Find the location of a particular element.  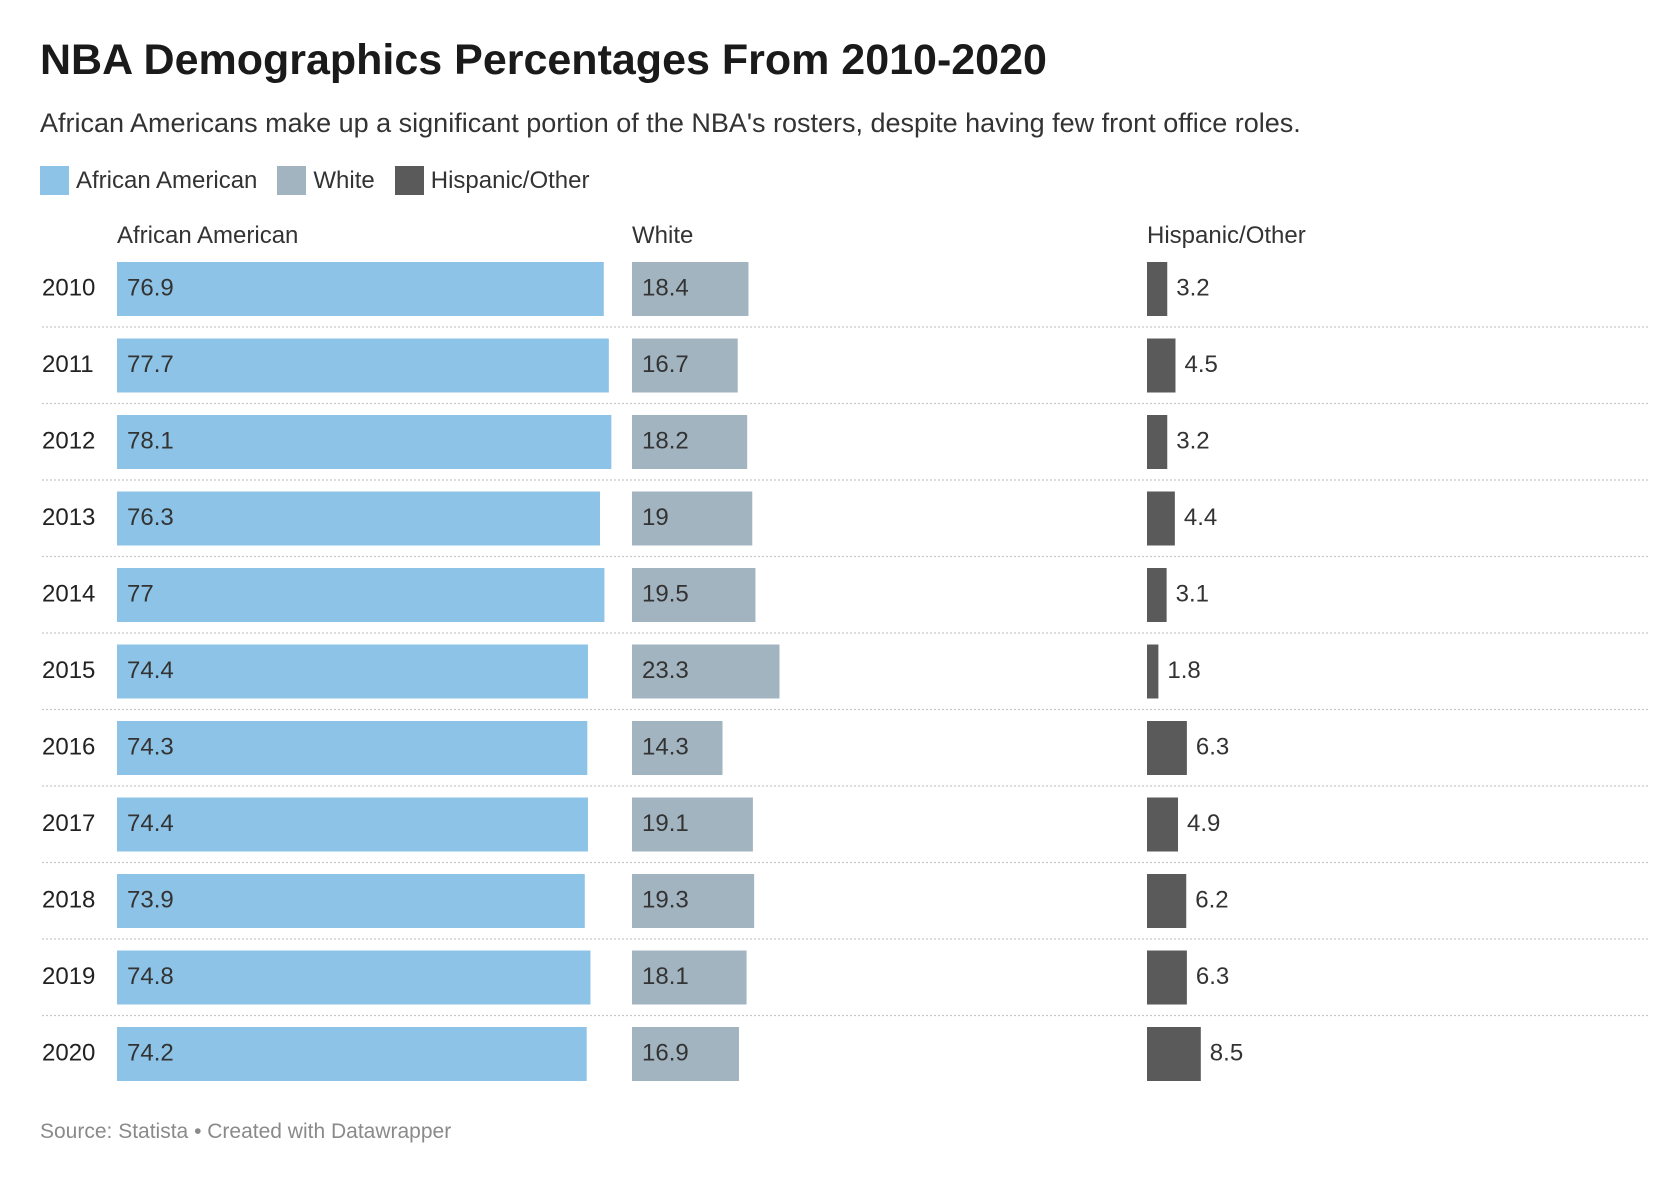

value-label: 78.1 is located at coordinates (150, 440).